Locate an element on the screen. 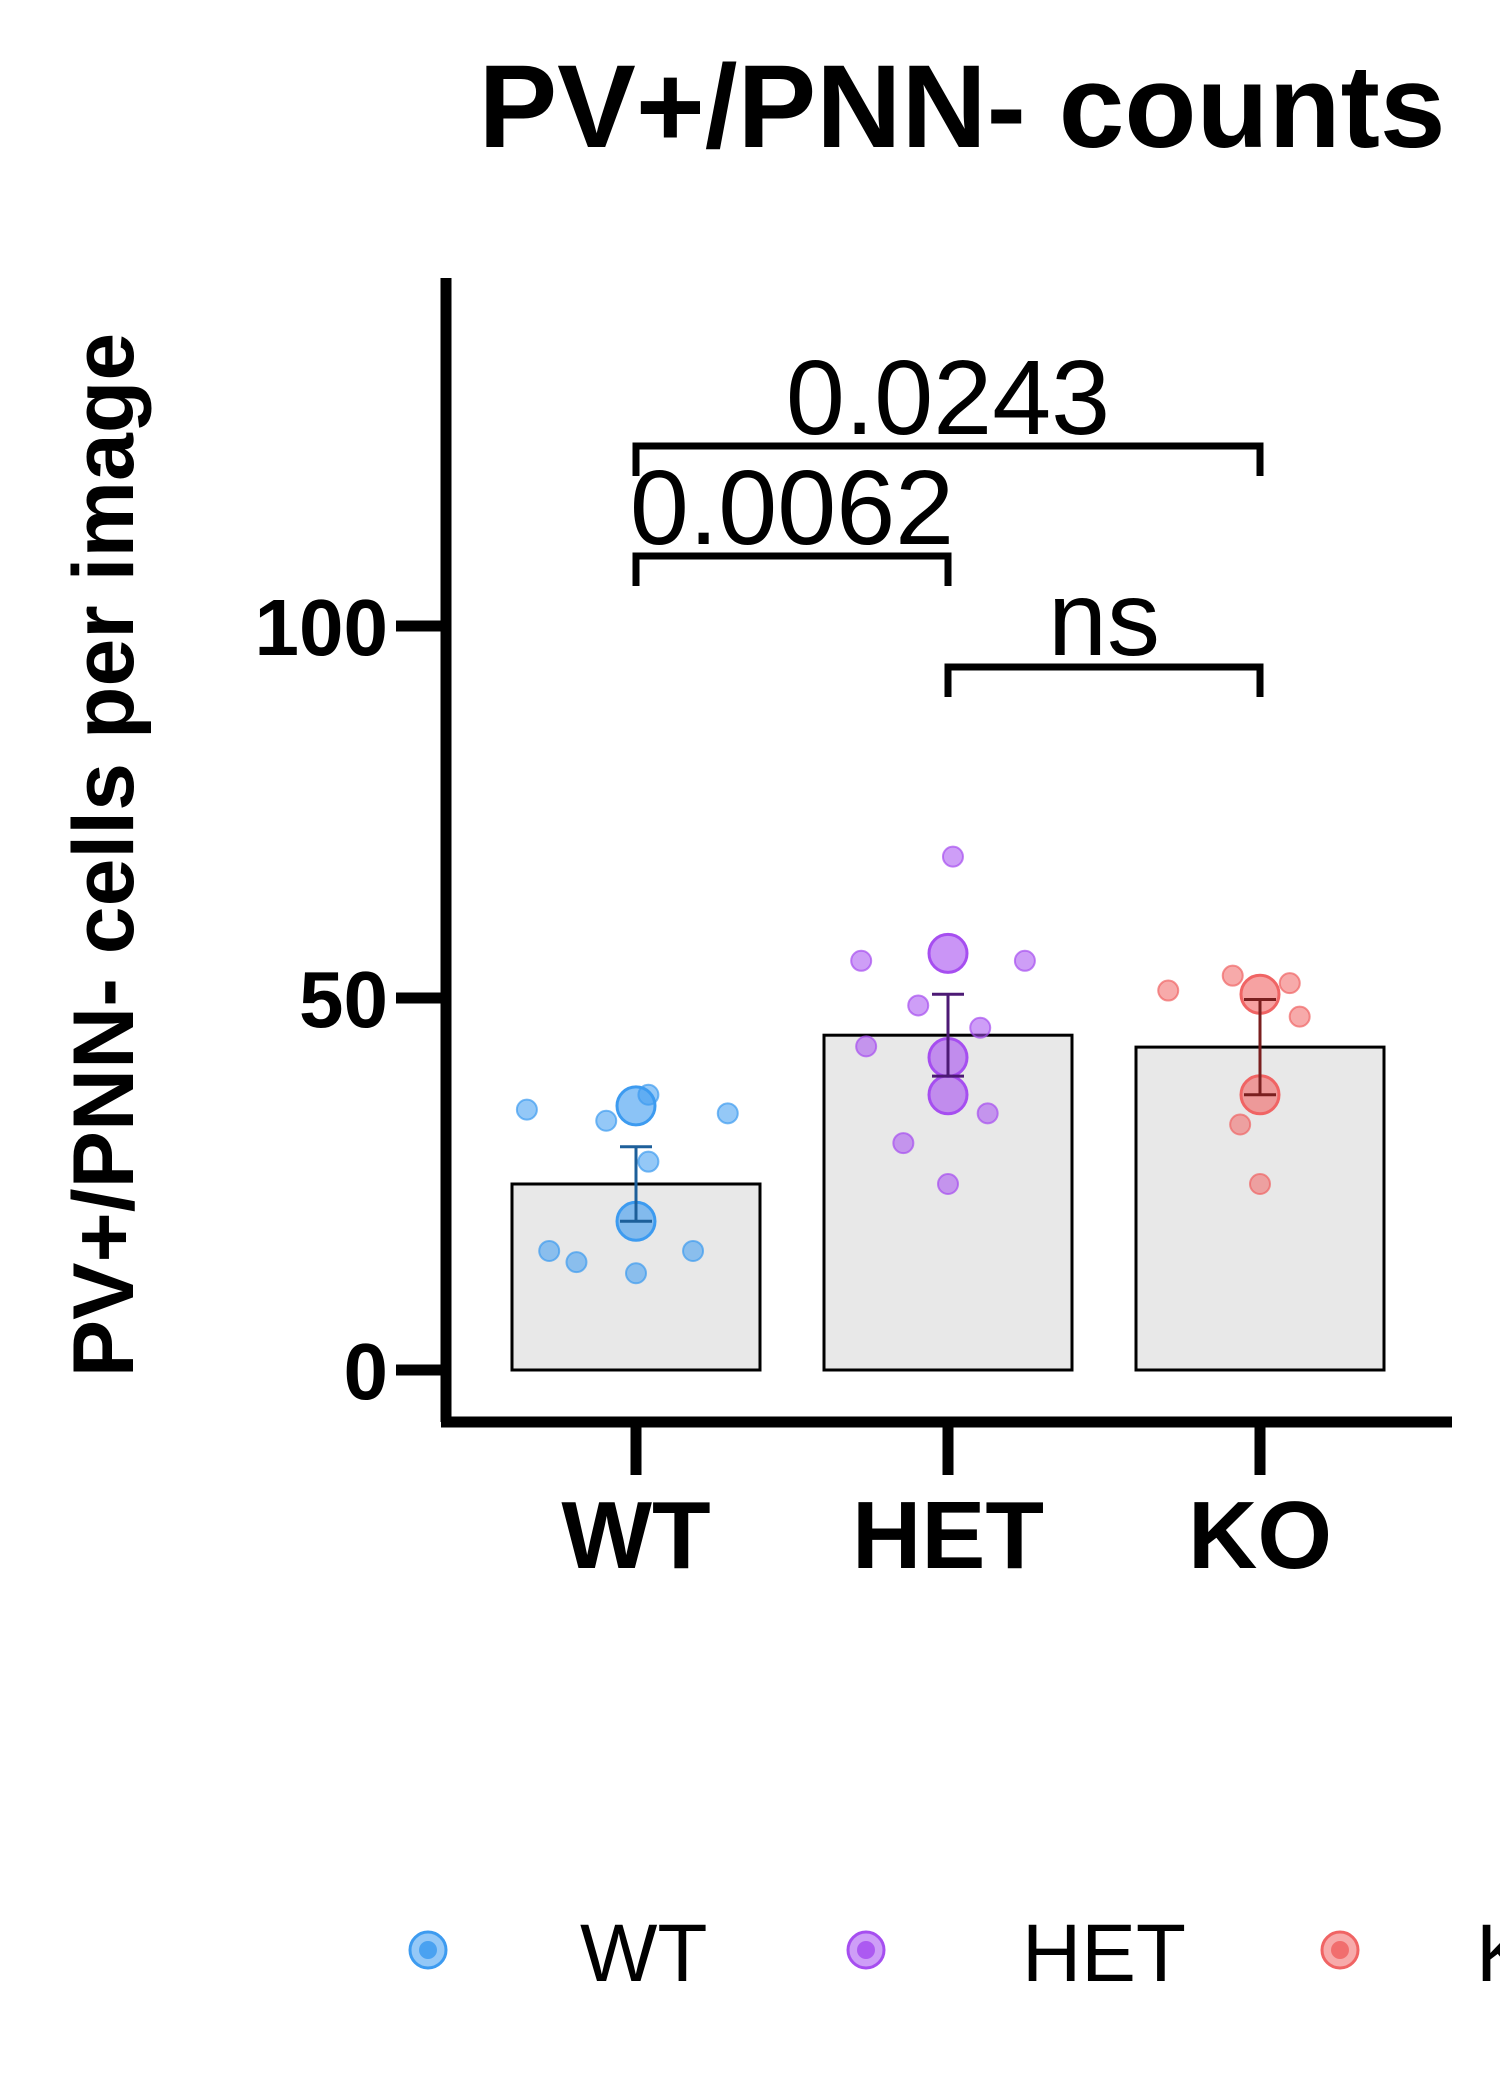 Image resolution: width=1500 pixels, height=2100 pixels. y-tick-label: 0 is located at coordinates (366, 1371).